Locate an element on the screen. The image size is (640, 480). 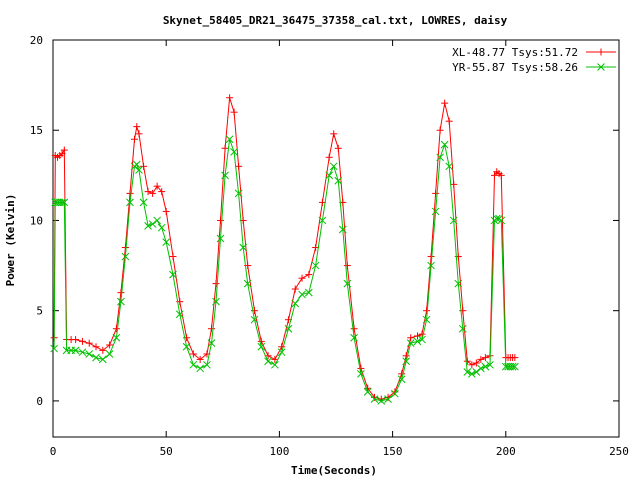
legend-label: XL-48.77 Tsys:51.72 is located at coordinates (515, 52).